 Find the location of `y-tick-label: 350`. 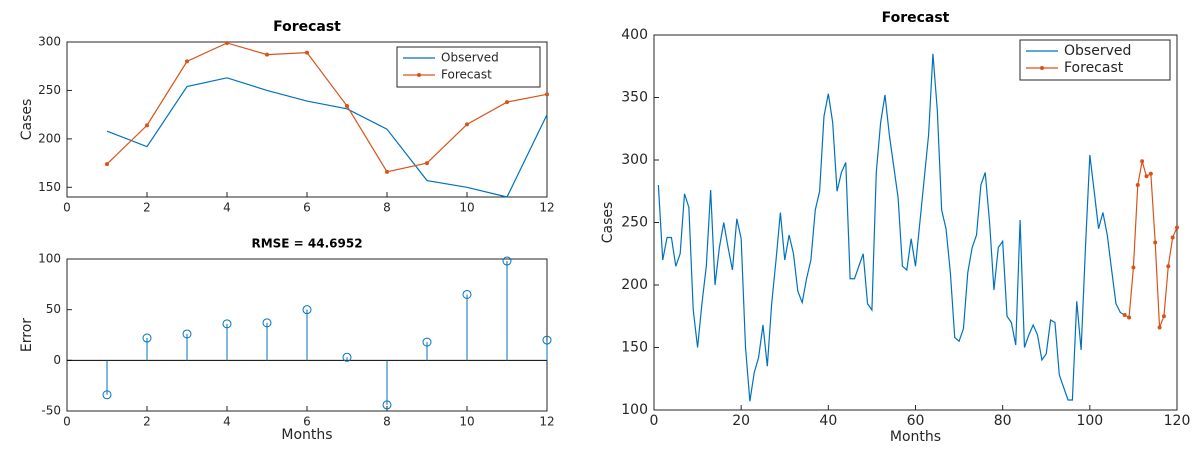

y-tick-label: 350 is located at coordinates (634, 98).